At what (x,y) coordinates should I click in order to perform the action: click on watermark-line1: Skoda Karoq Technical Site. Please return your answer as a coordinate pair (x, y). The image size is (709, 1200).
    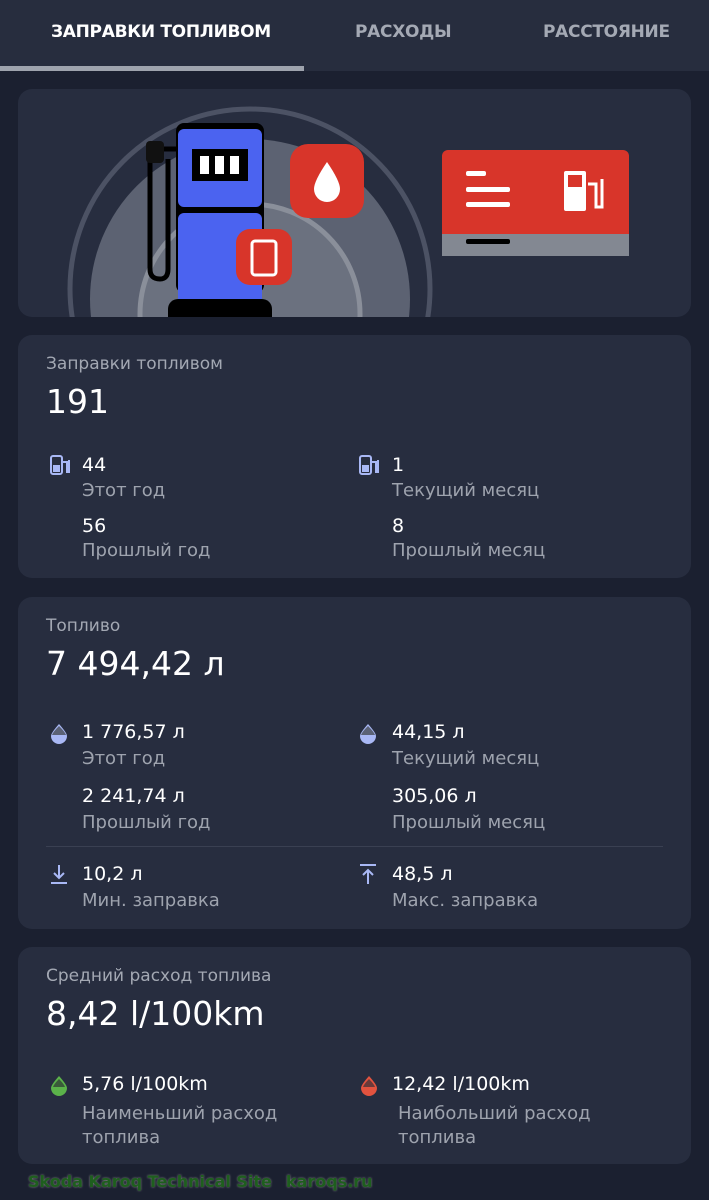
    Looking at the image, I should click on (150, 1181).